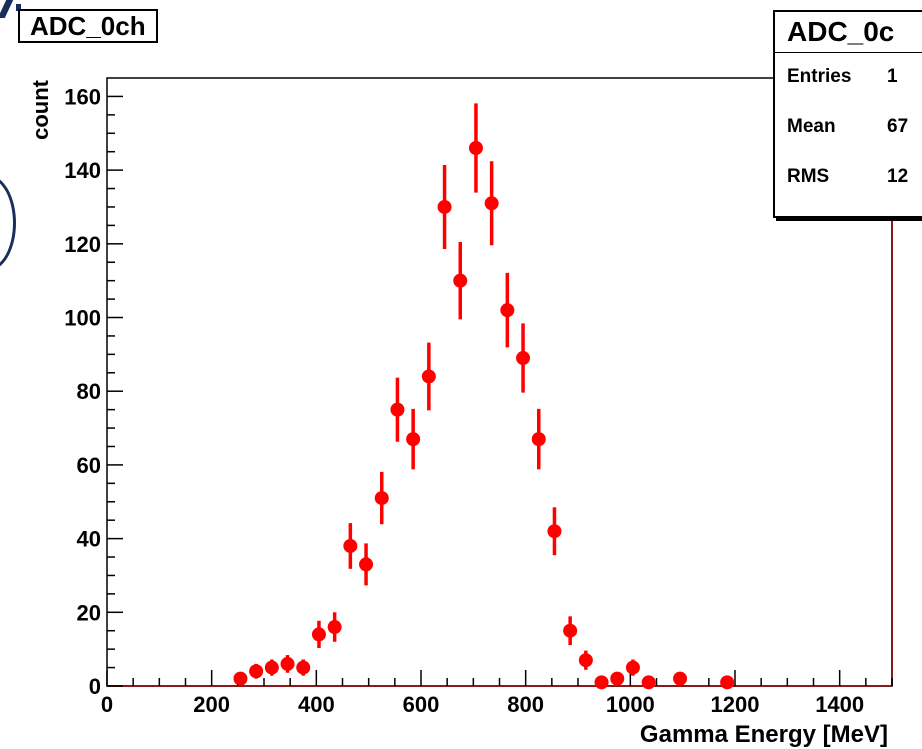  Describe the element at coordinates (898, 126) in the screenshot. I see `stats-value: 67` at that location.